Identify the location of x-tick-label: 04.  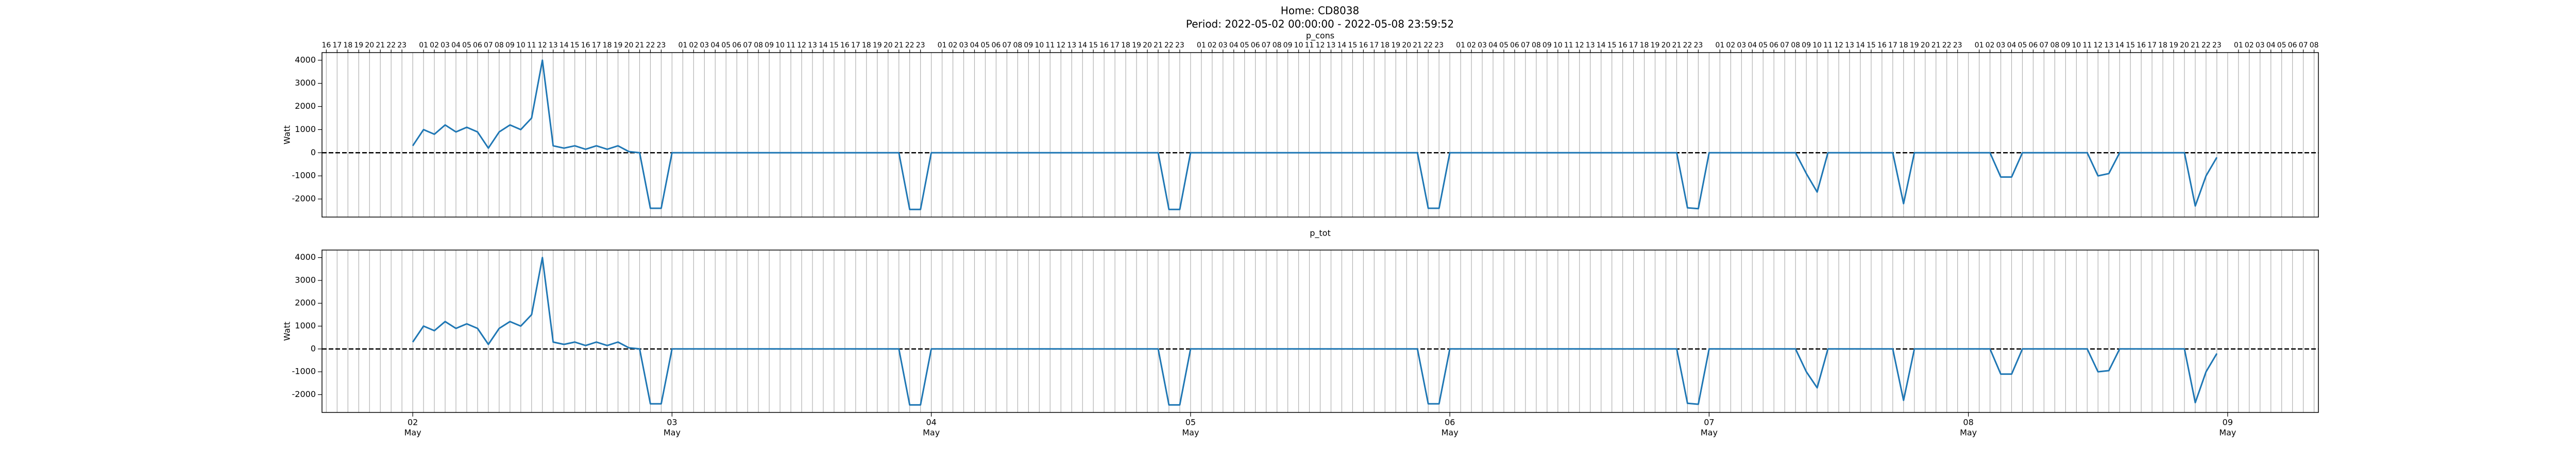
(931, 422).